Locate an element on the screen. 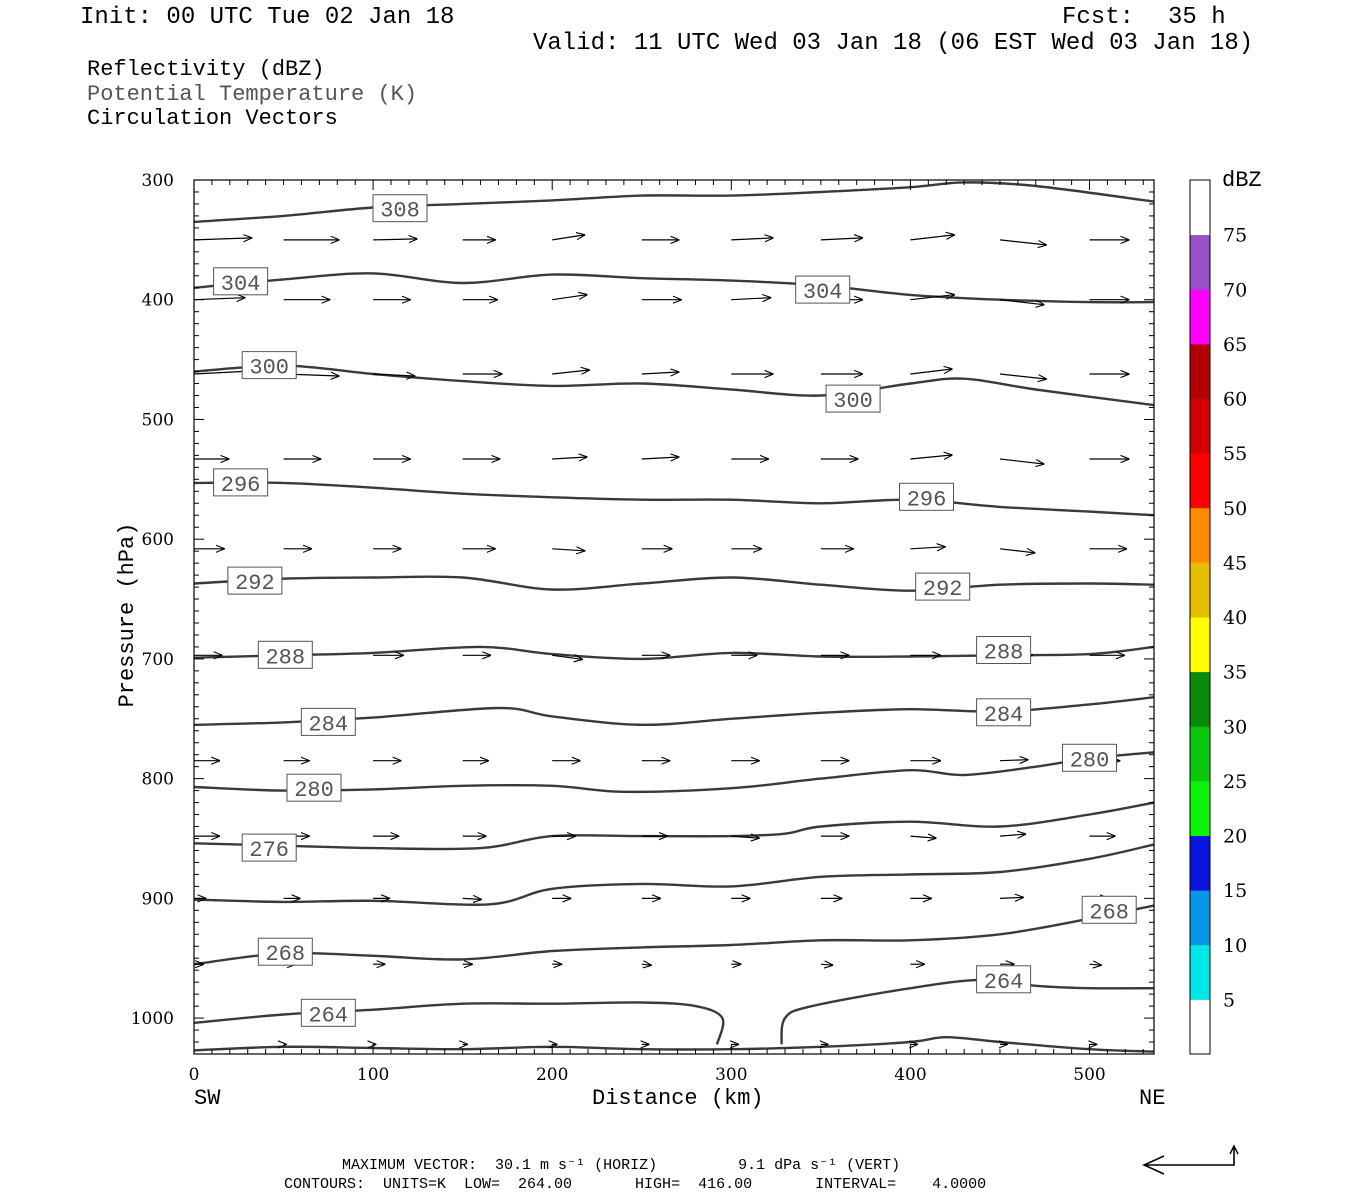 This screenshot has height=1200, width=1350. forecast-hour: 35 h is located at coordinates (1197, 17).